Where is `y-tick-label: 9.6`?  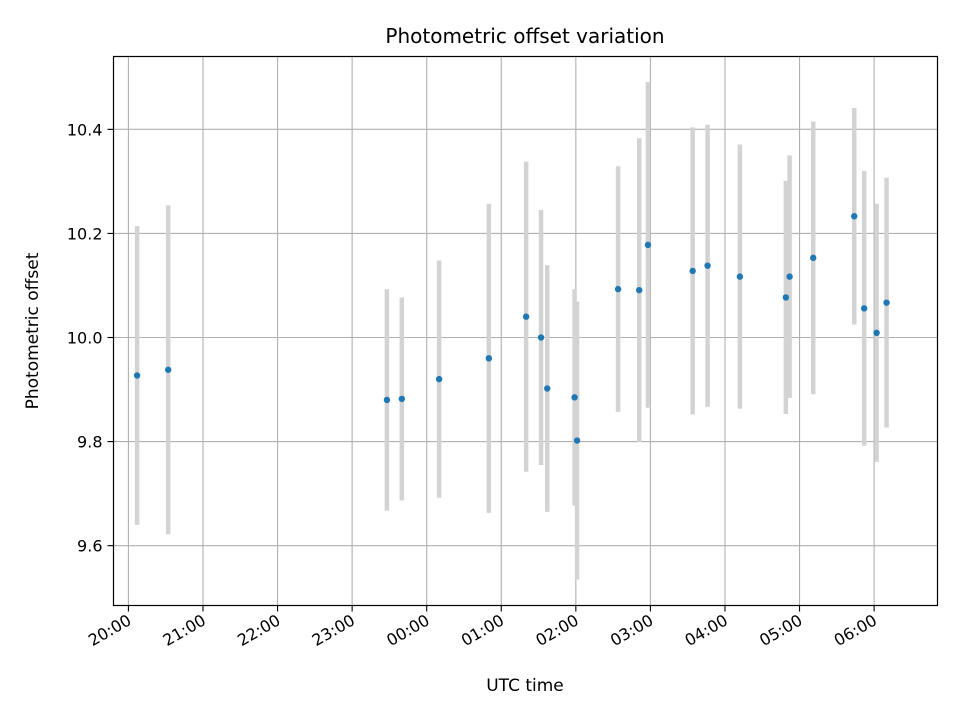
y-tick-label: 9.6 is located at coordinates (89, 546).